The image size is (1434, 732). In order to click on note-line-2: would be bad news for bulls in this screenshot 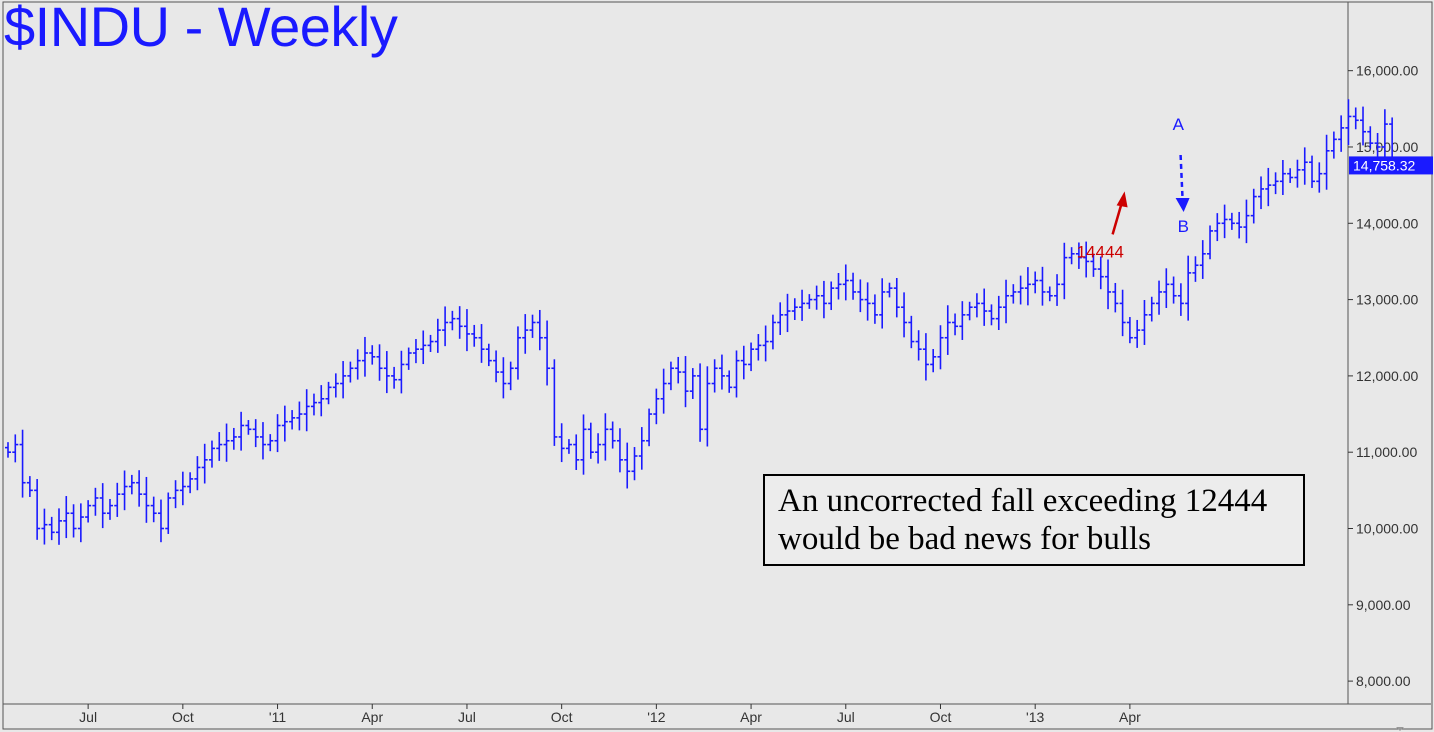, I will do `click(965, 539)`.